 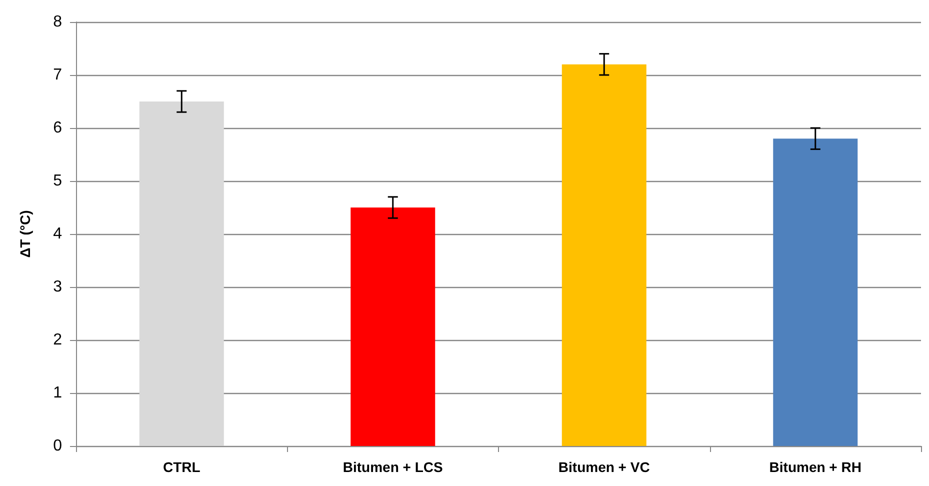 I want to click on y-tick-label: 4, so click(x=57, y=234).